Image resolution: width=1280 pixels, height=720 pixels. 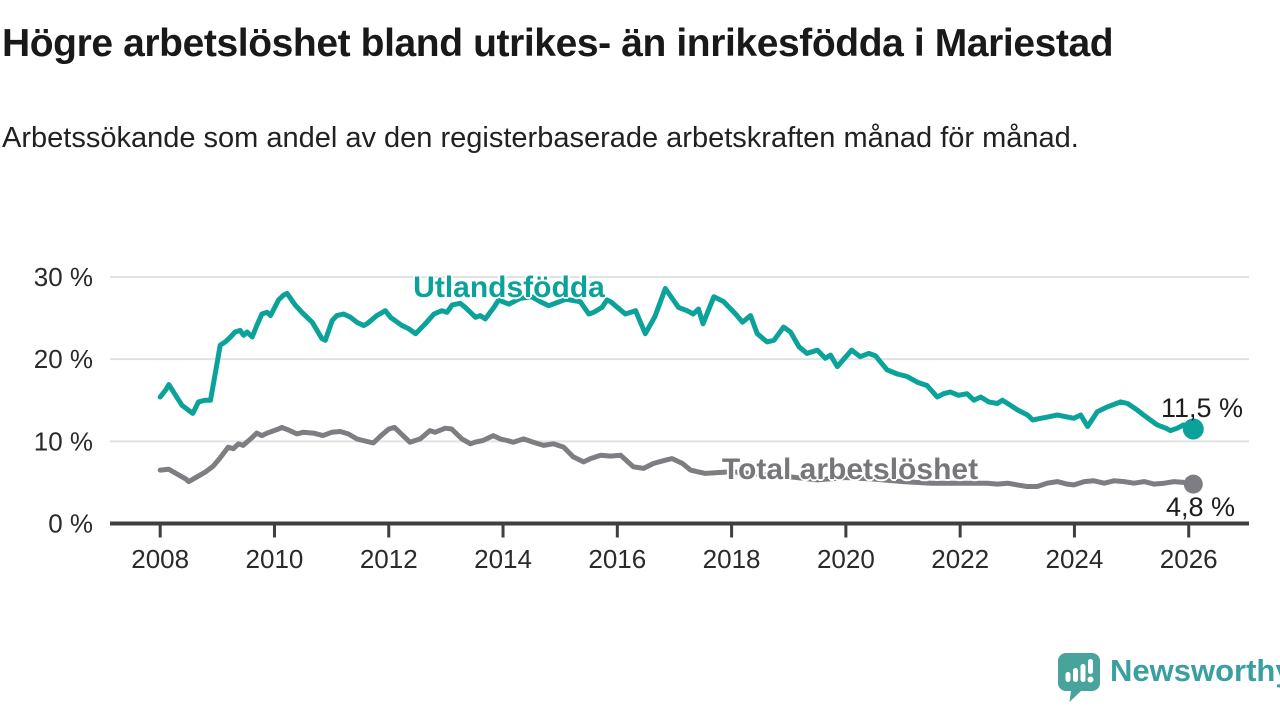 What do you see at coordinates (509, 287) in the screenshot?
I see `series-label-utlandsfodda: Utlandsfödda` at bounding box center [509, 287].